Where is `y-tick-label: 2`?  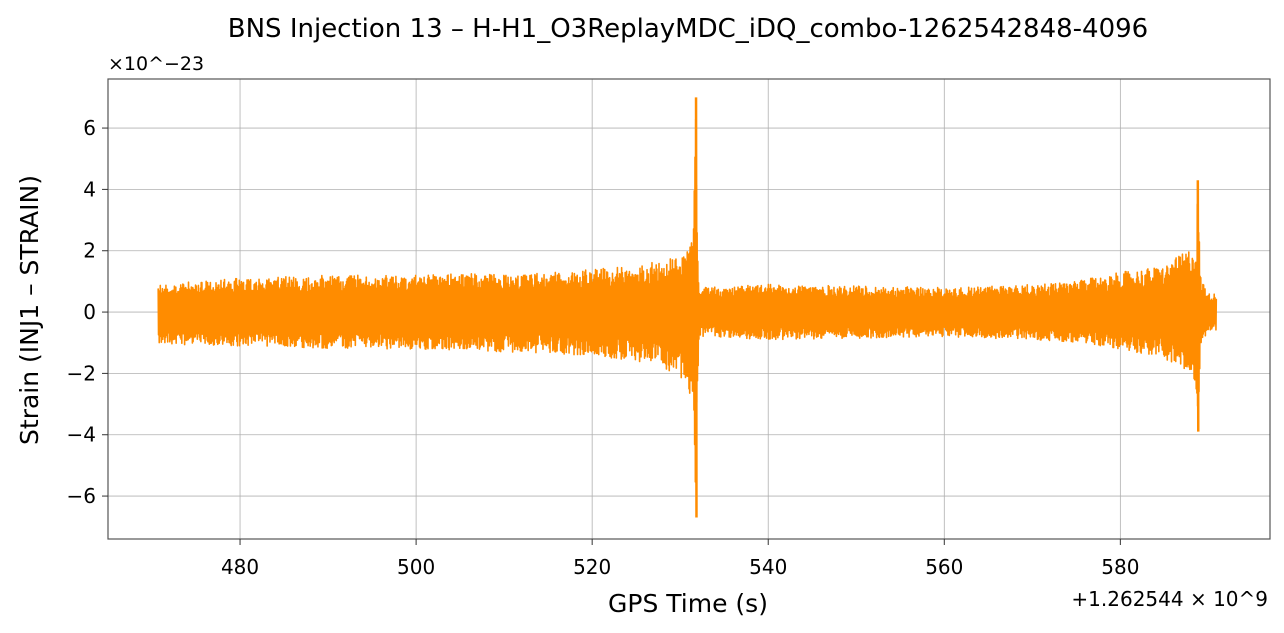 y-tick-label: 2 is located at coordinates (89, 251).